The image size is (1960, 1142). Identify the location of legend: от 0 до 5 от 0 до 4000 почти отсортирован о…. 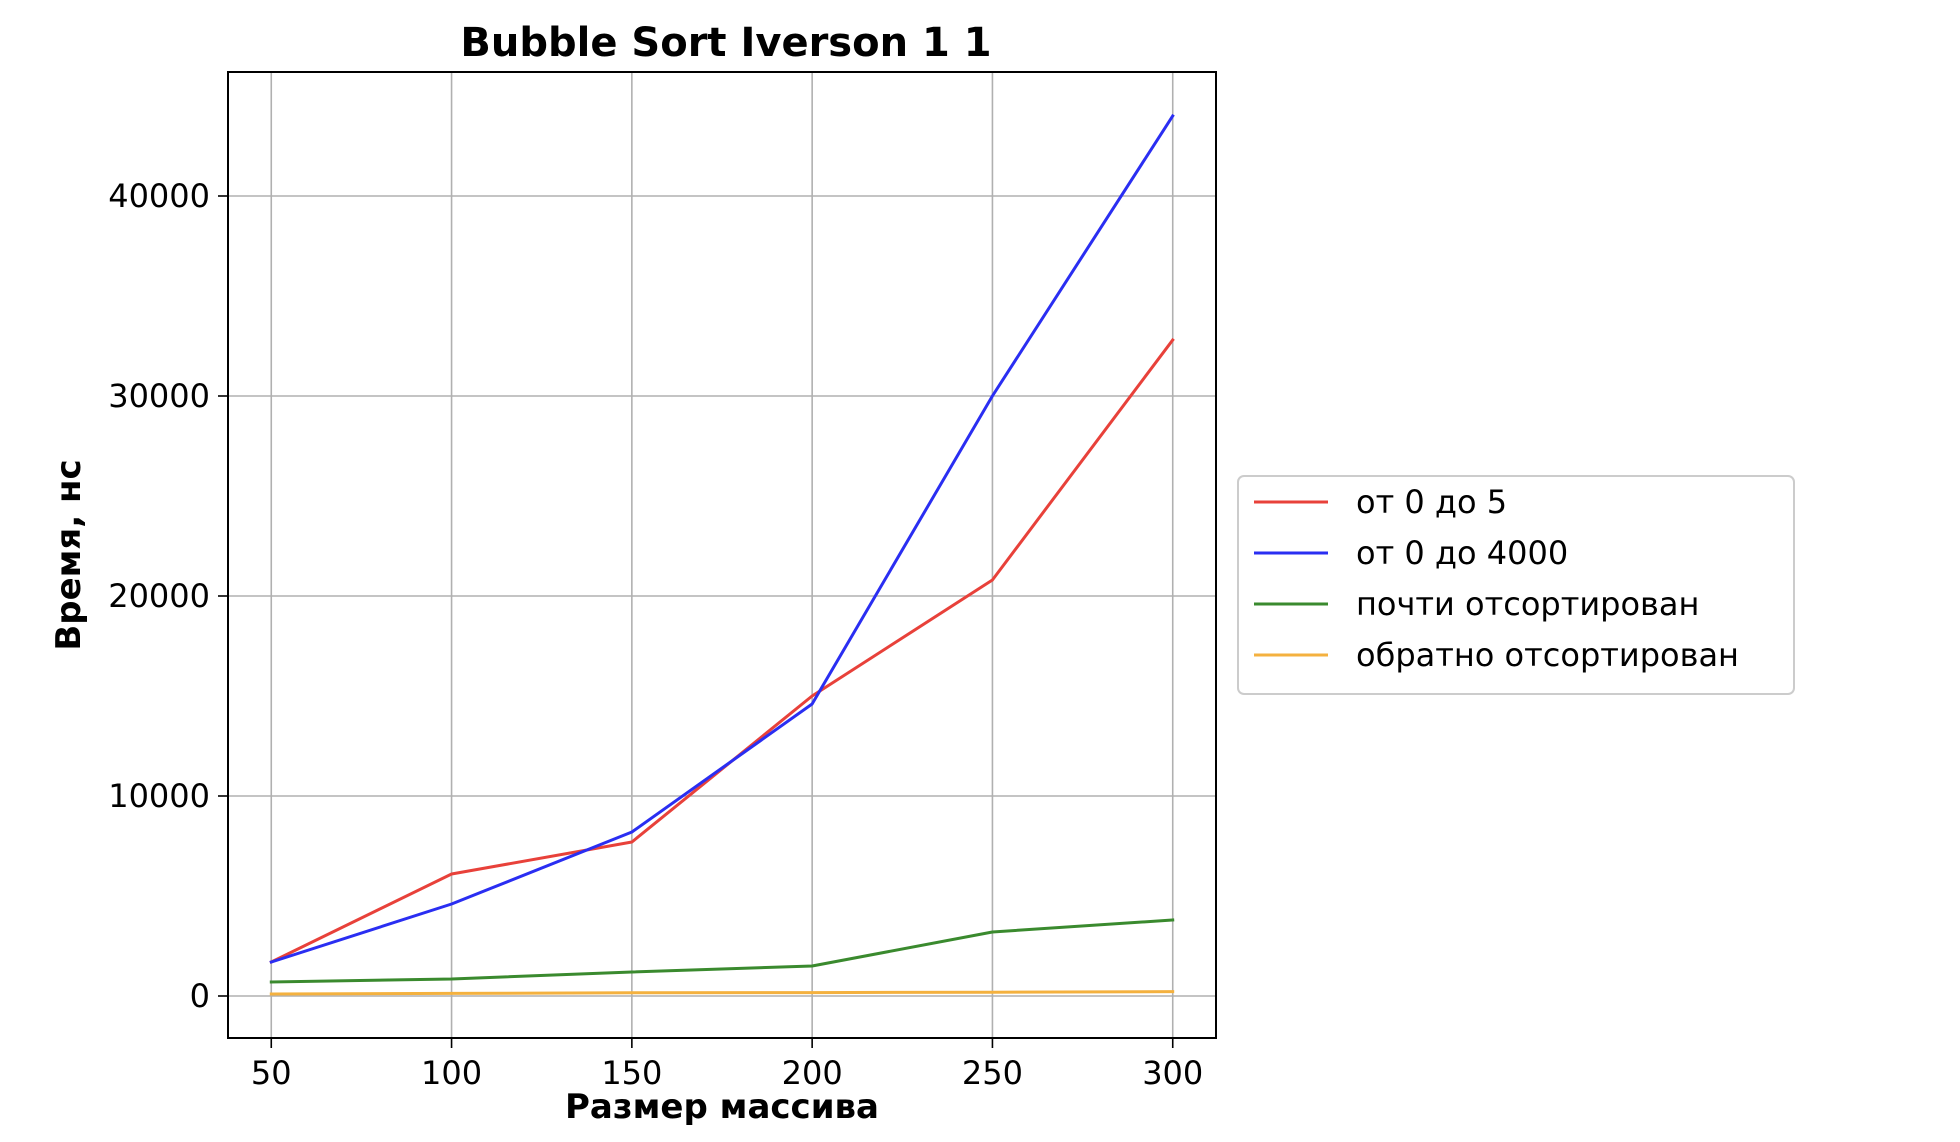
(1516, 585).